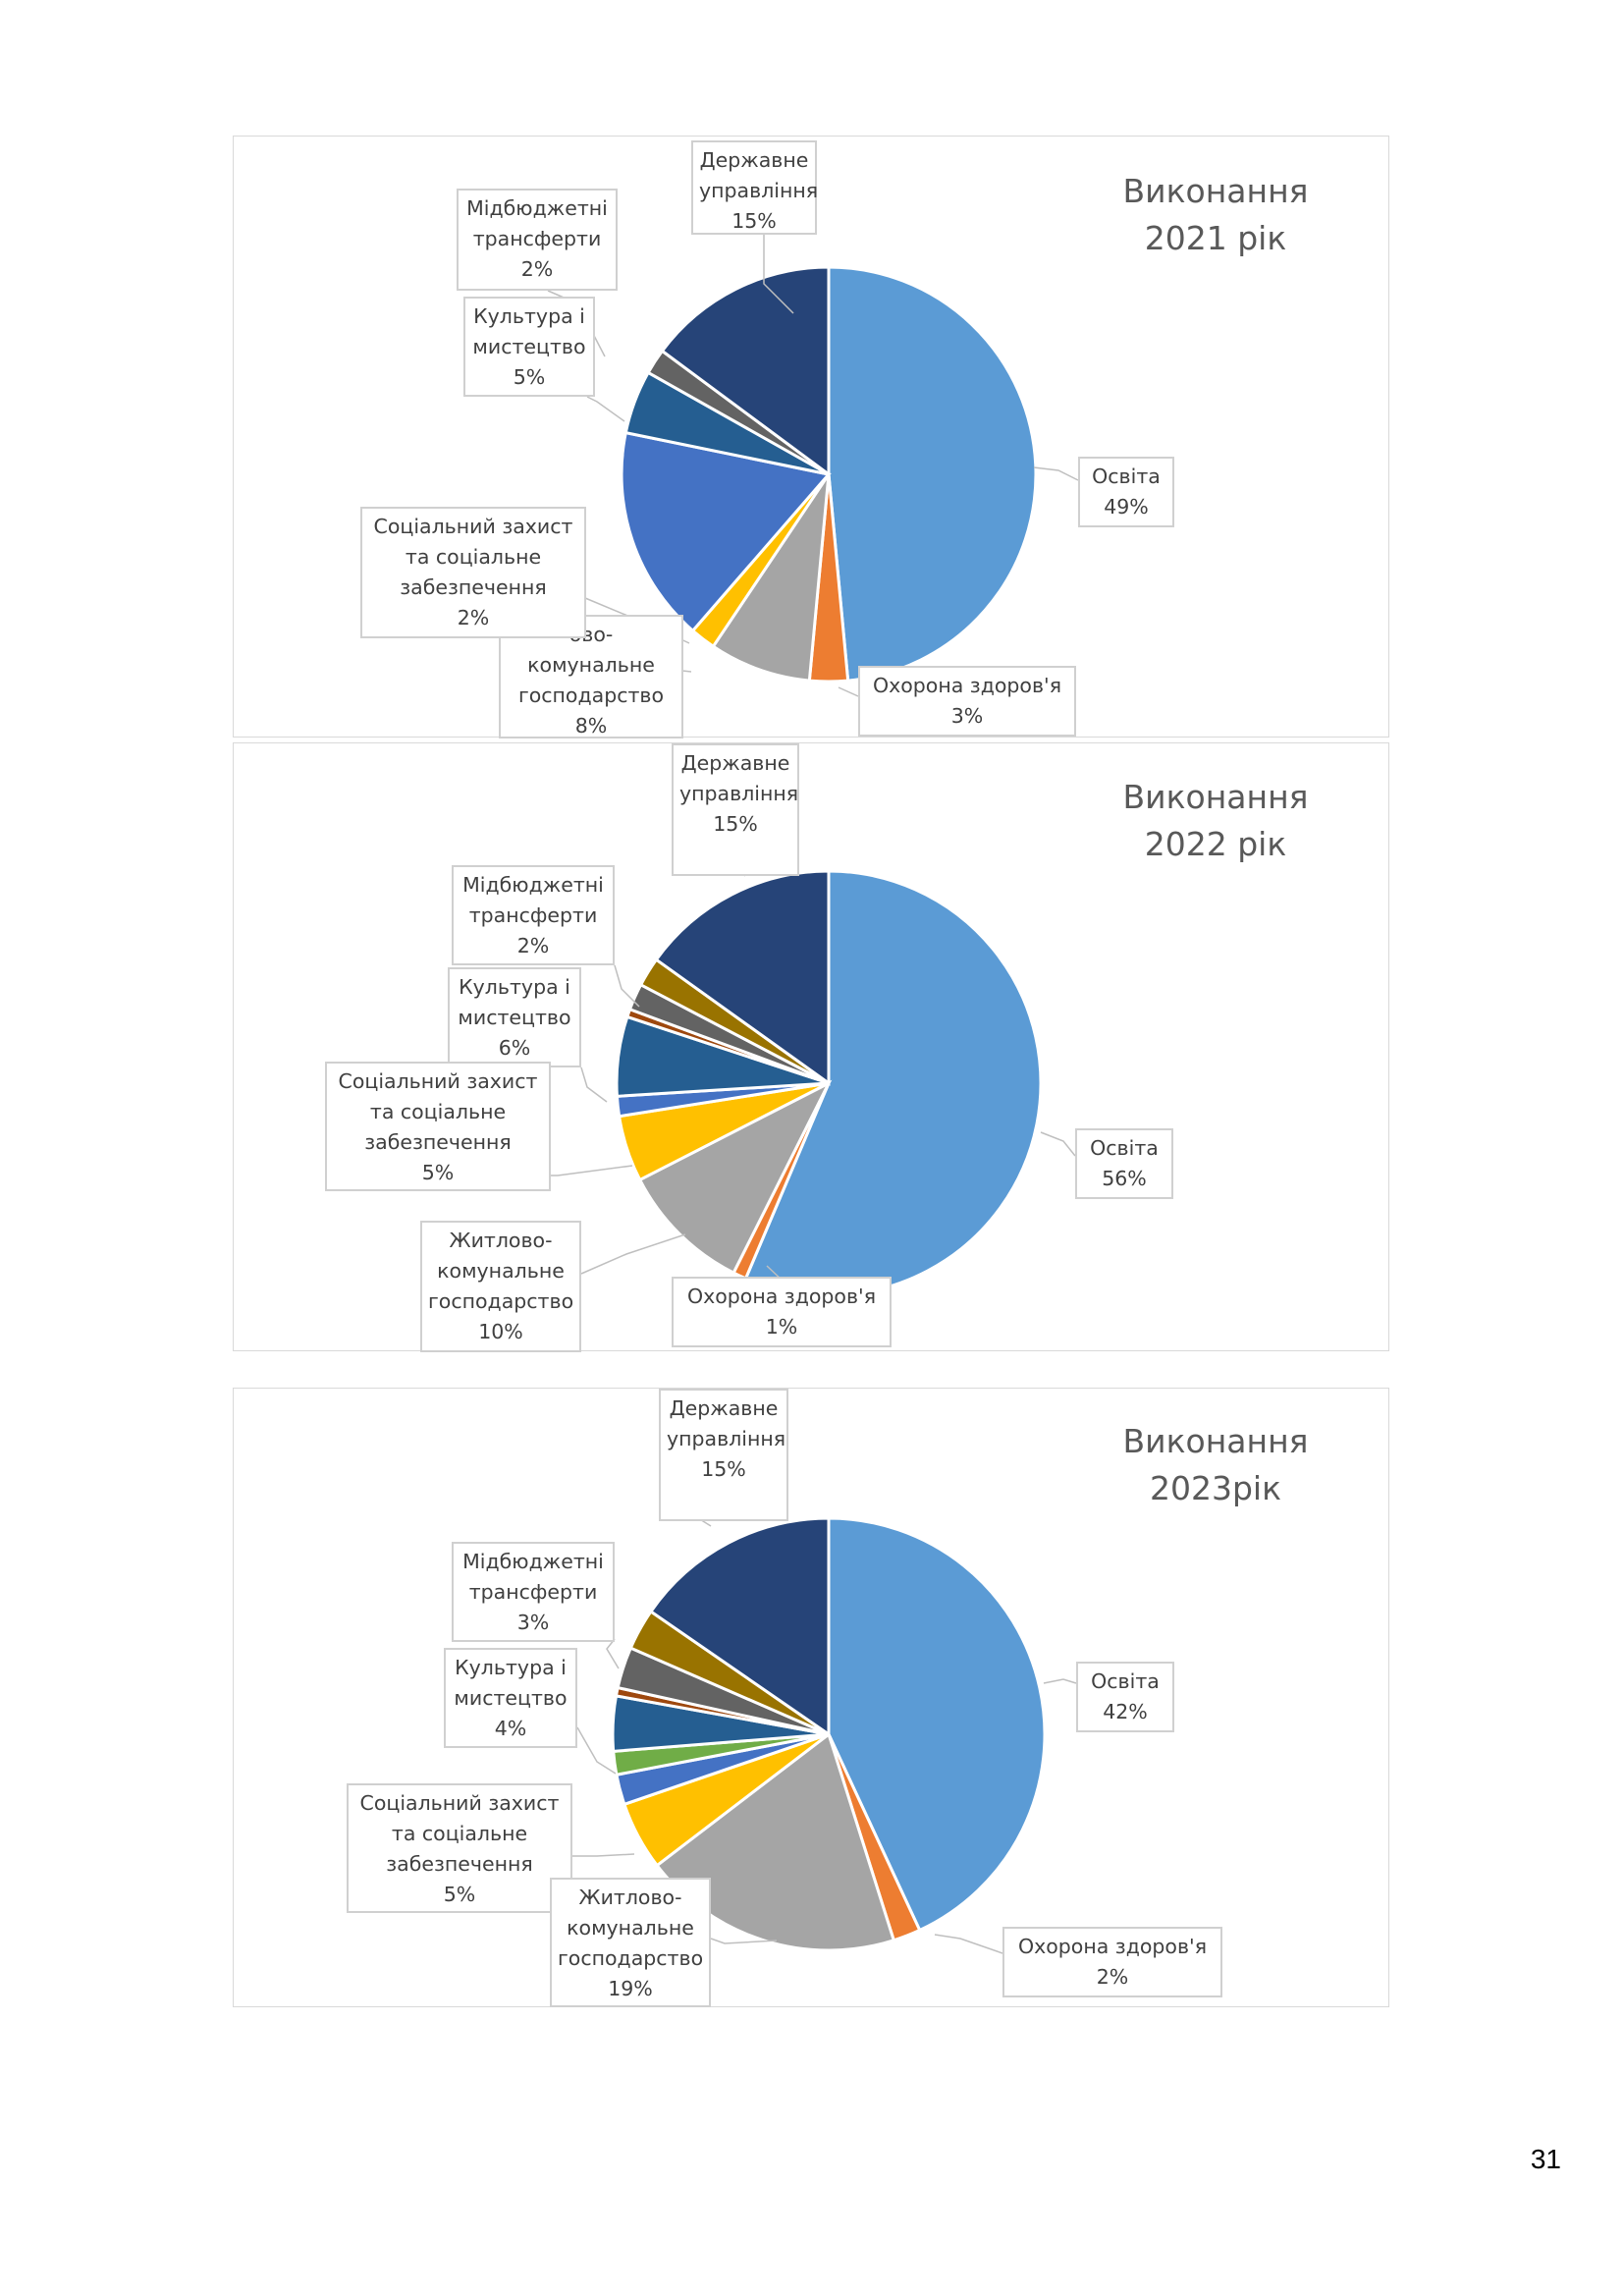  I want to click on data-label-midbiudzhetni: Мідбюджетні трансферти 3%, so click(533, 1592).